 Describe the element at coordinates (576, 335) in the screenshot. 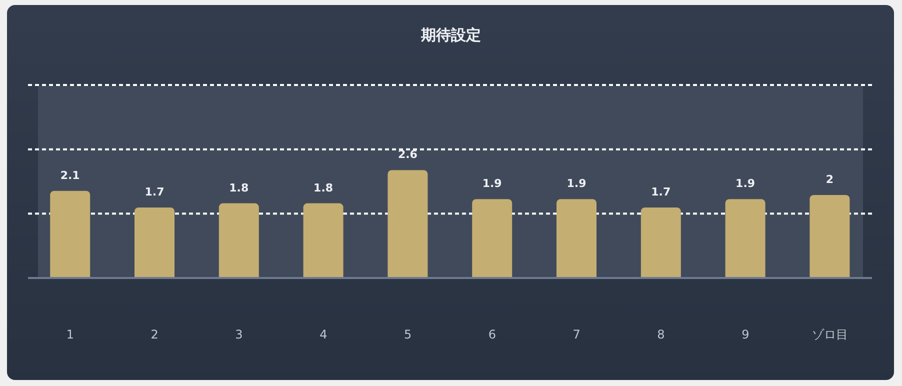

I see `x-tick-label: 7` at that location.